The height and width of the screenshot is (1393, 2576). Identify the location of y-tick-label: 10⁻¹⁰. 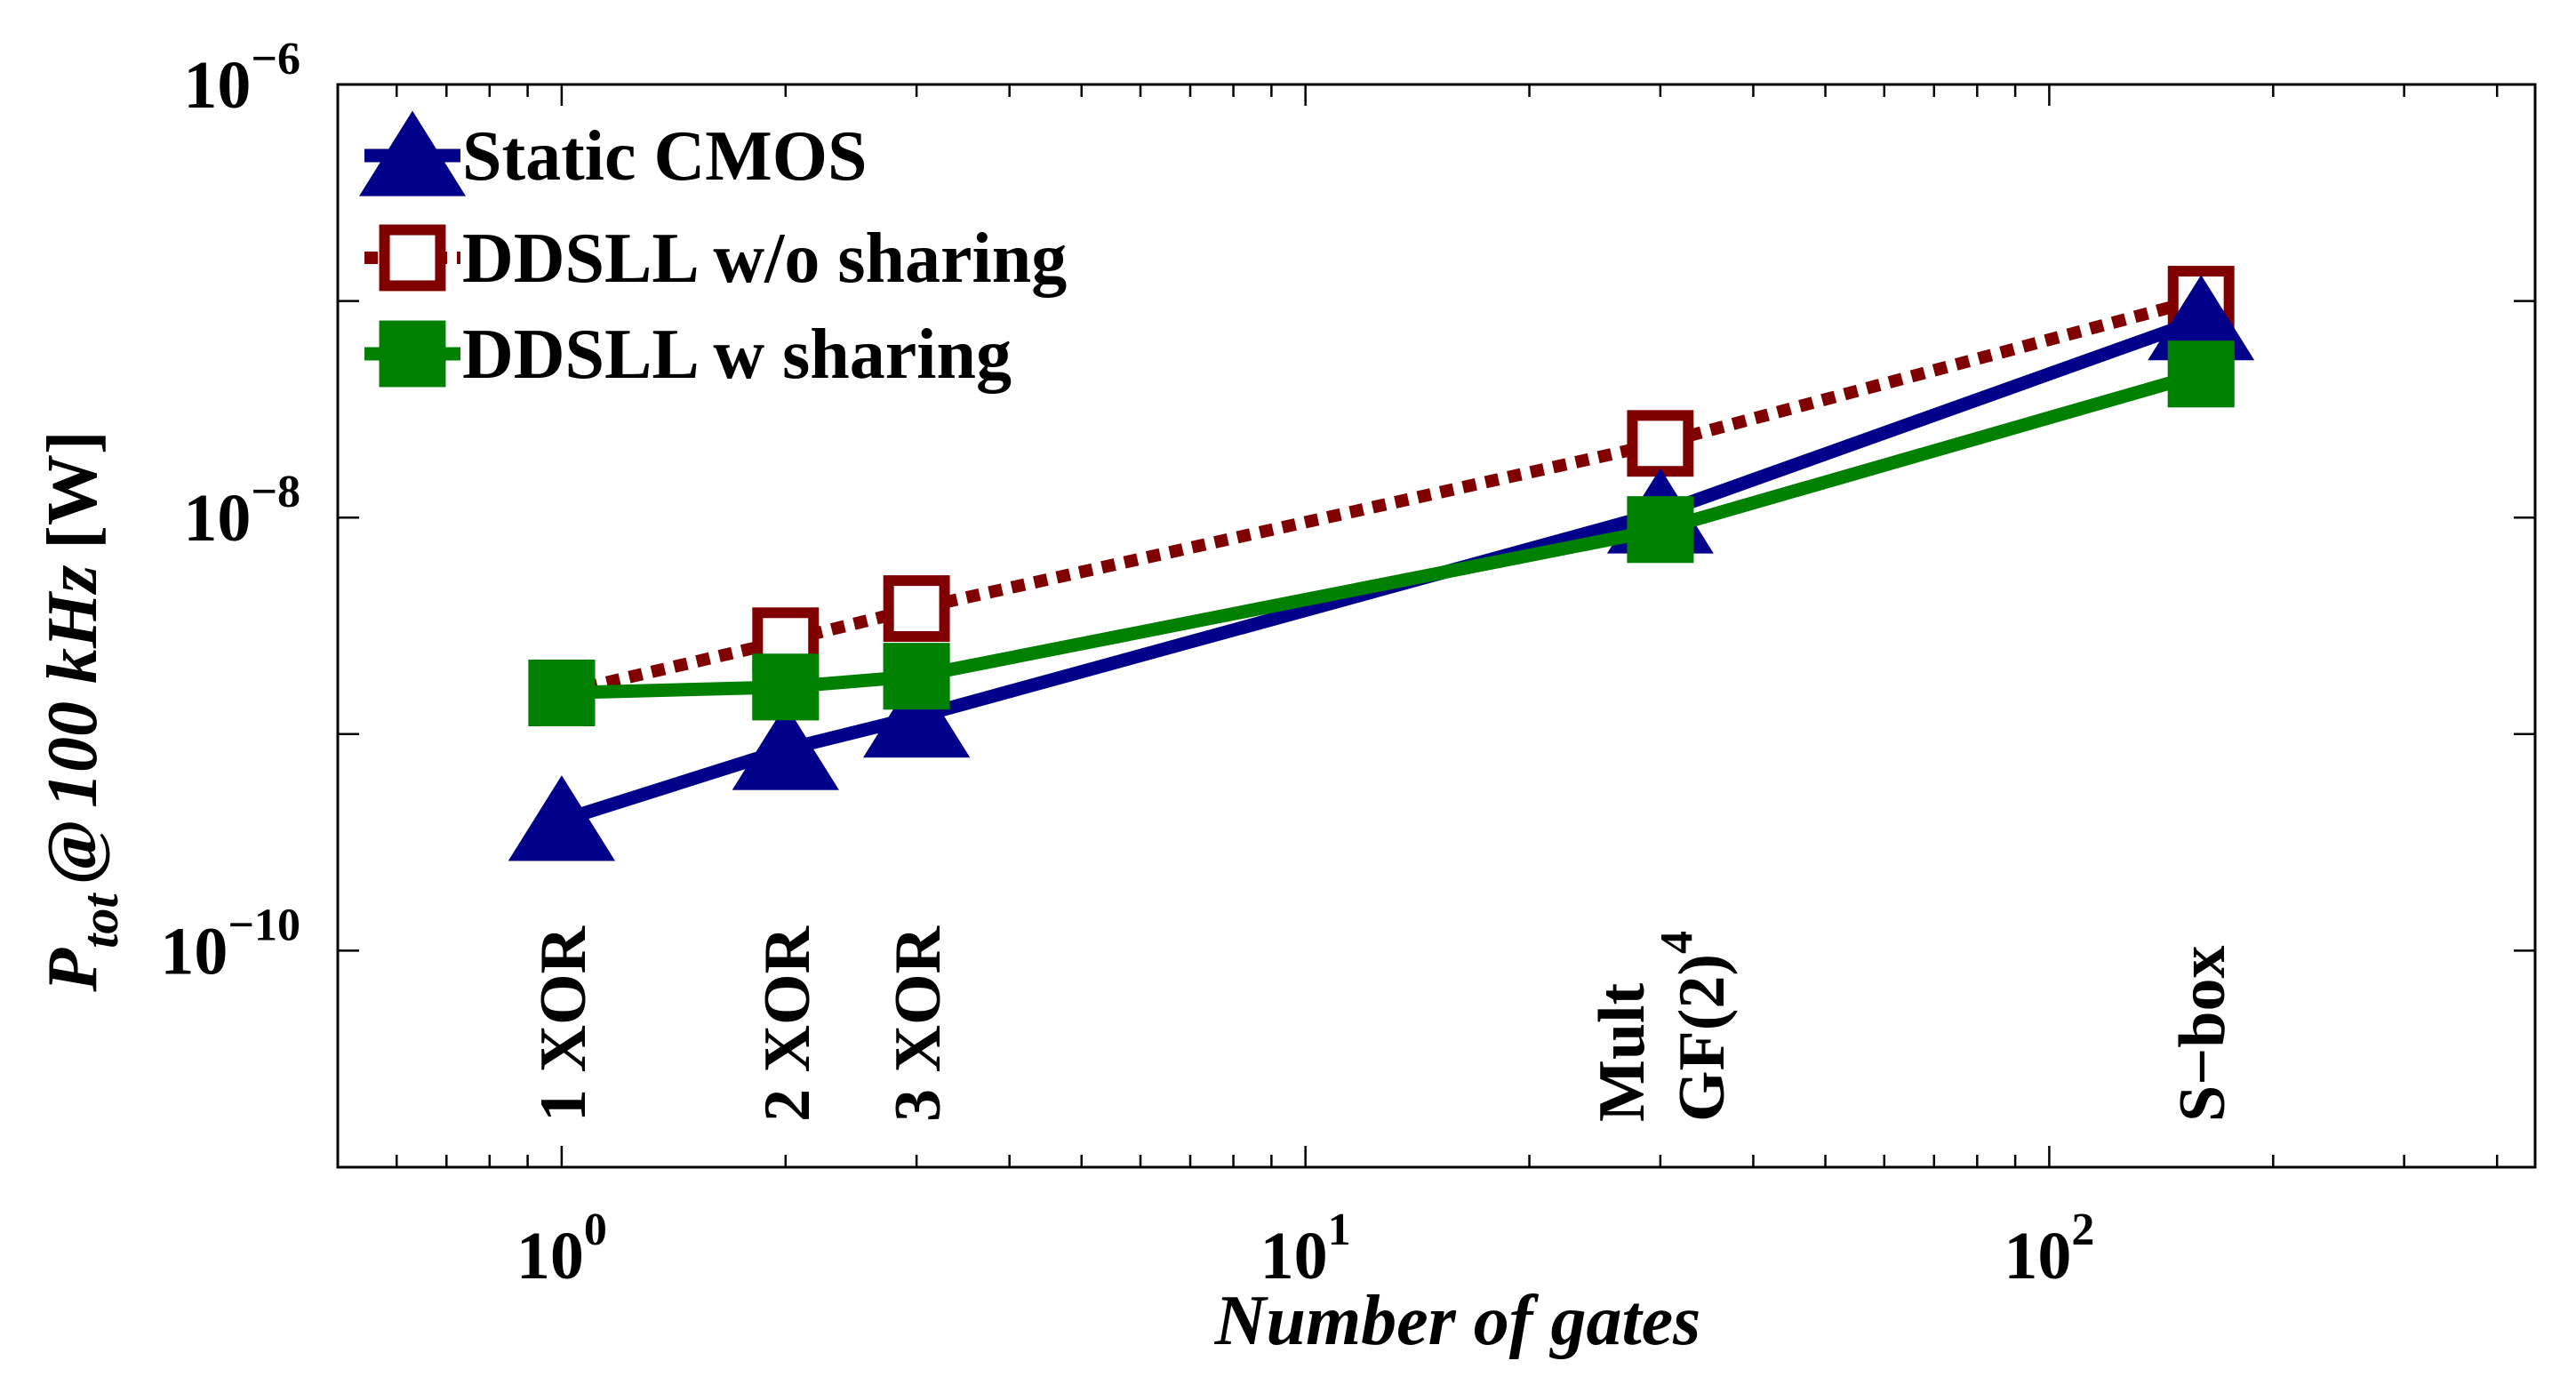
(230, 945).